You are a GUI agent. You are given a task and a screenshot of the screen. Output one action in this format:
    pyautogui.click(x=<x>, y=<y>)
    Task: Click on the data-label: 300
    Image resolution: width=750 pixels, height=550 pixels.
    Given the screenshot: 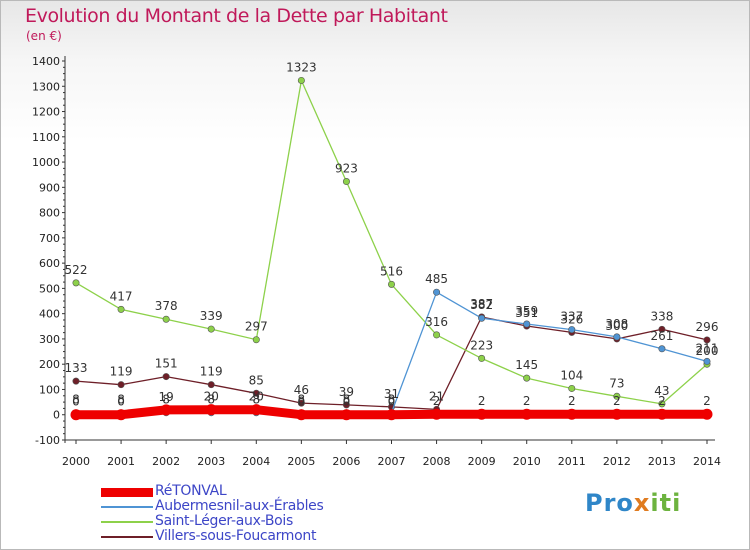 What is the action you would take?
    pyautogui.click(x=616, y=326)
    